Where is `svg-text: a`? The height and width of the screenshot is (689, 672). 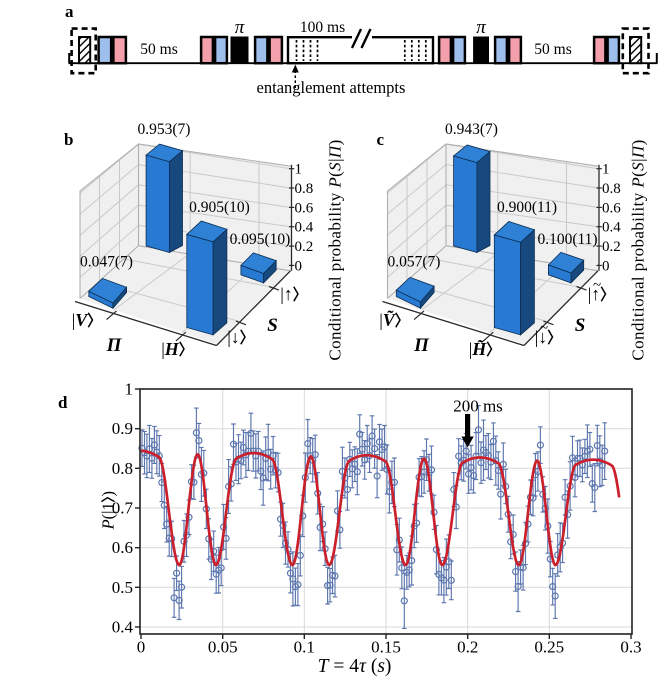
svg-text: a is located at coordinates (69, 11).